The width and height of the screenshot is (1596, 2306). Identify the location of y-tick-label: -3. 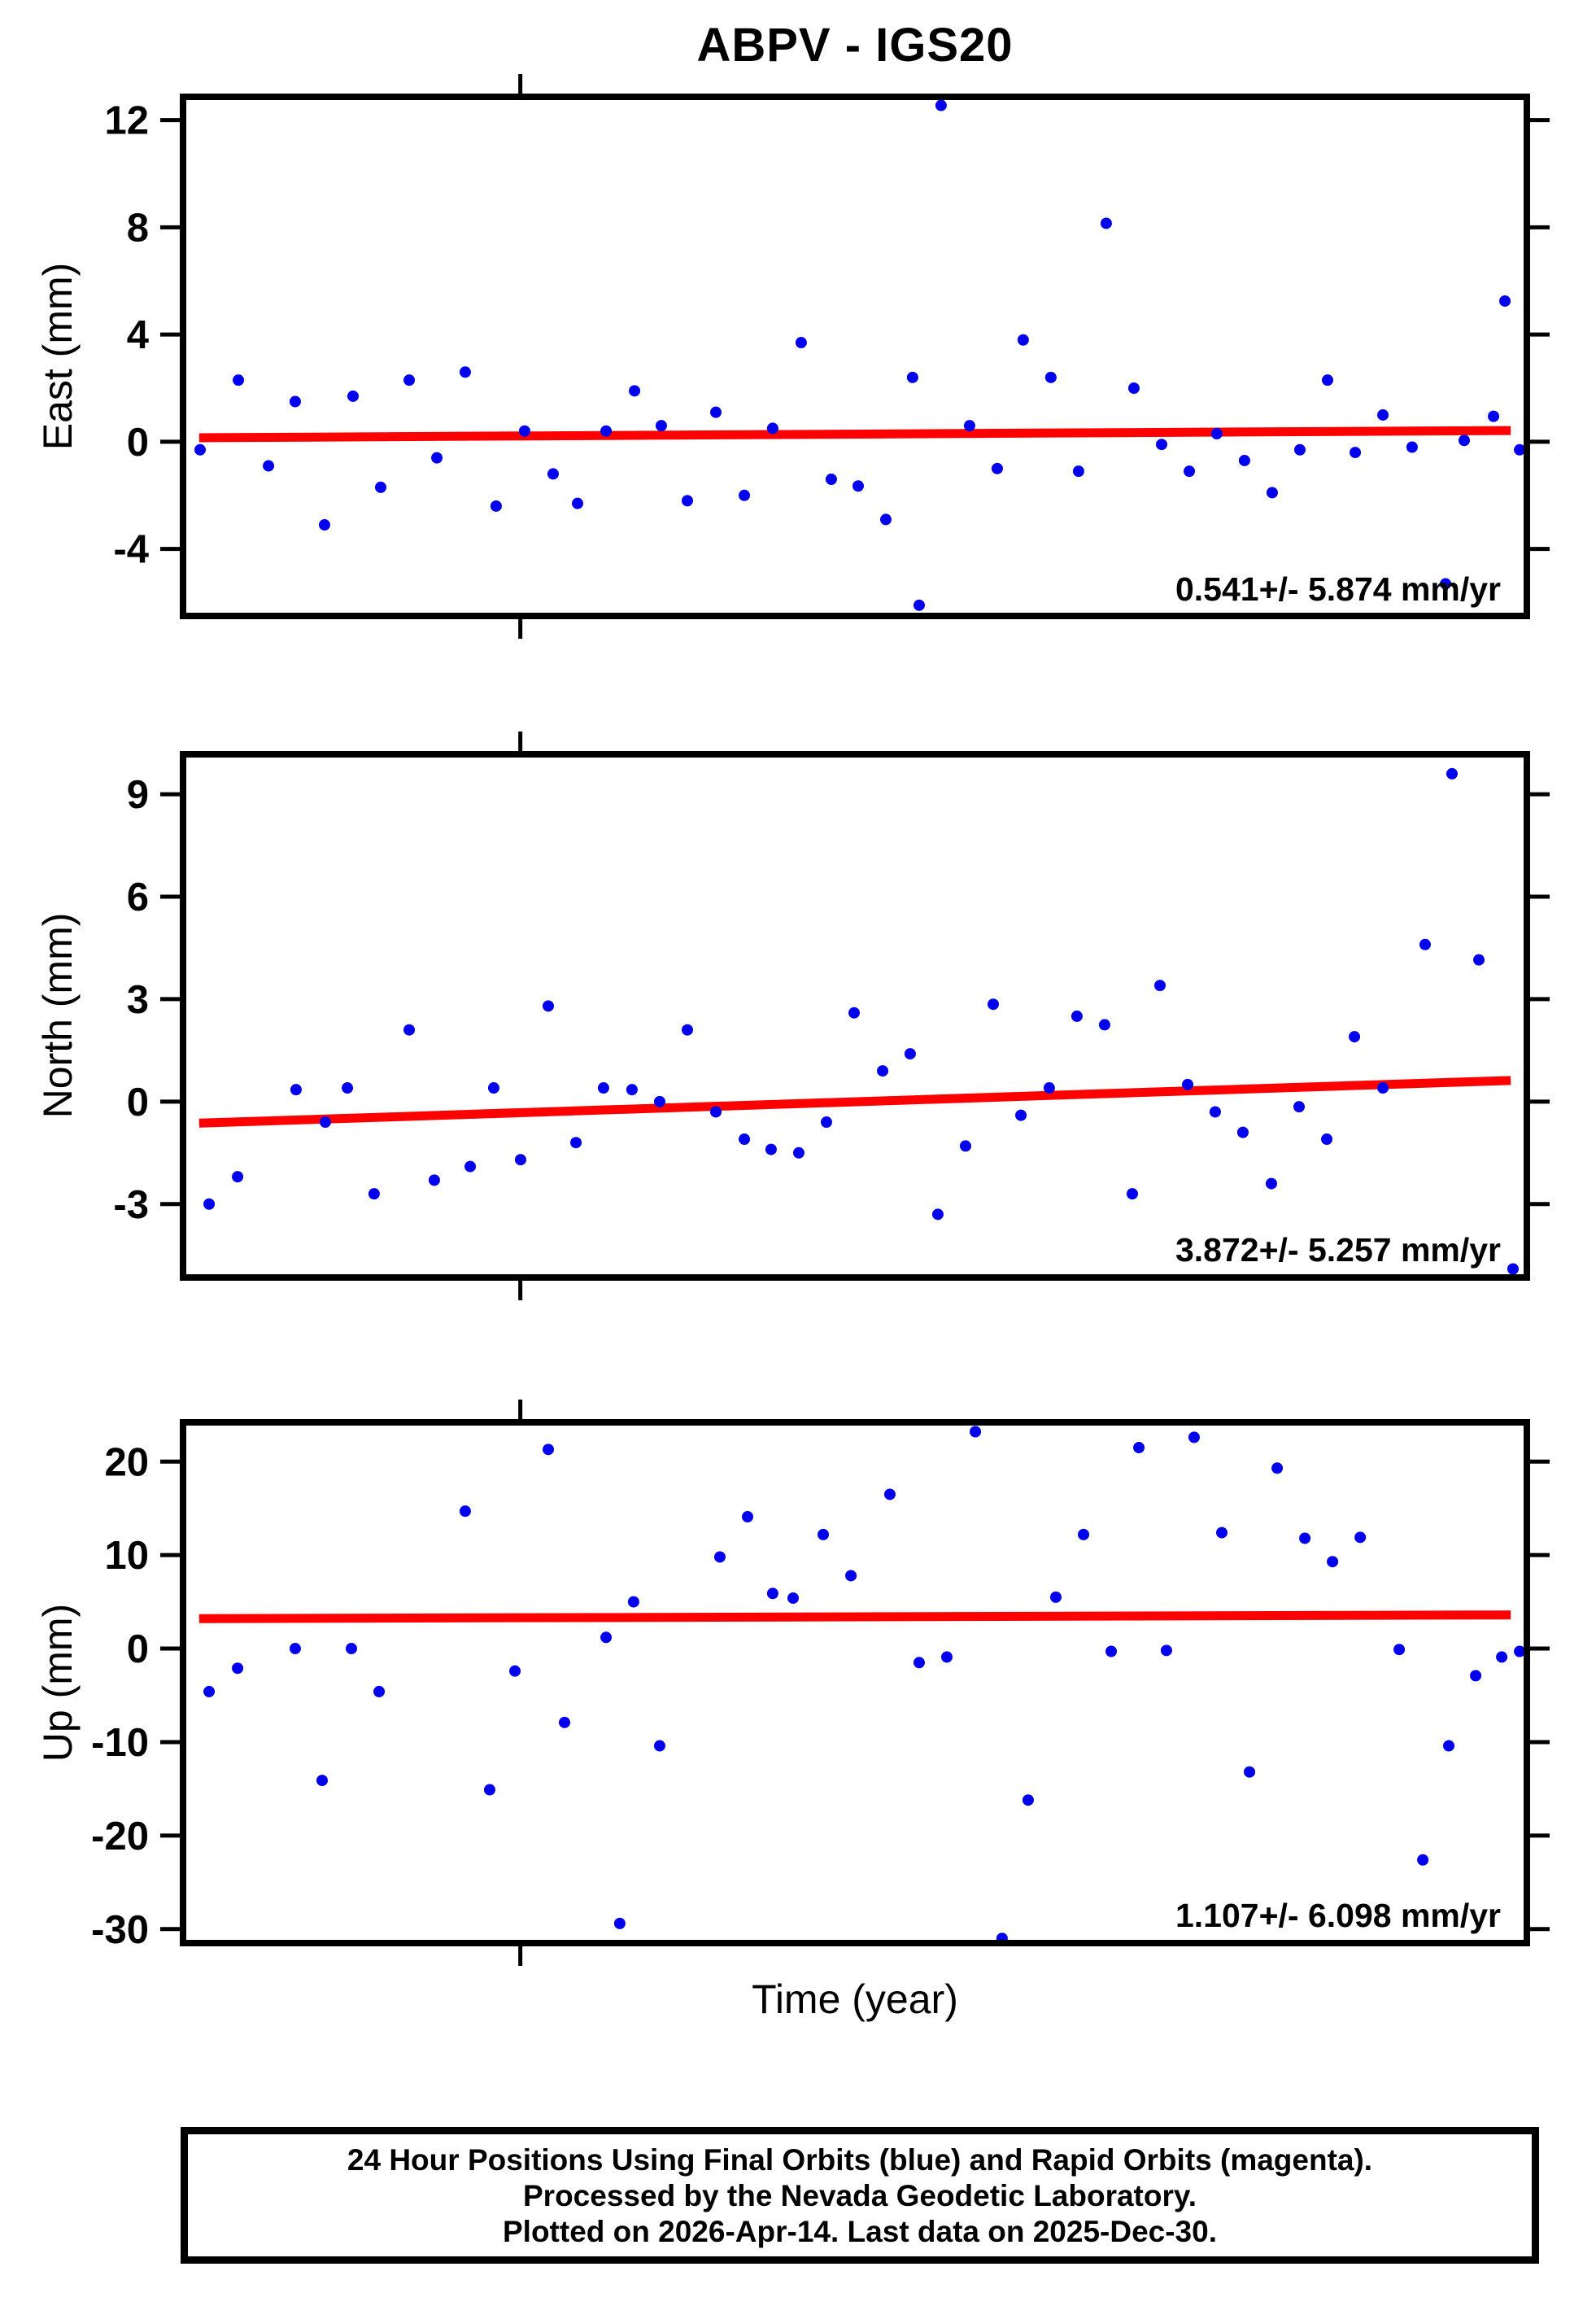
(131, 1205).